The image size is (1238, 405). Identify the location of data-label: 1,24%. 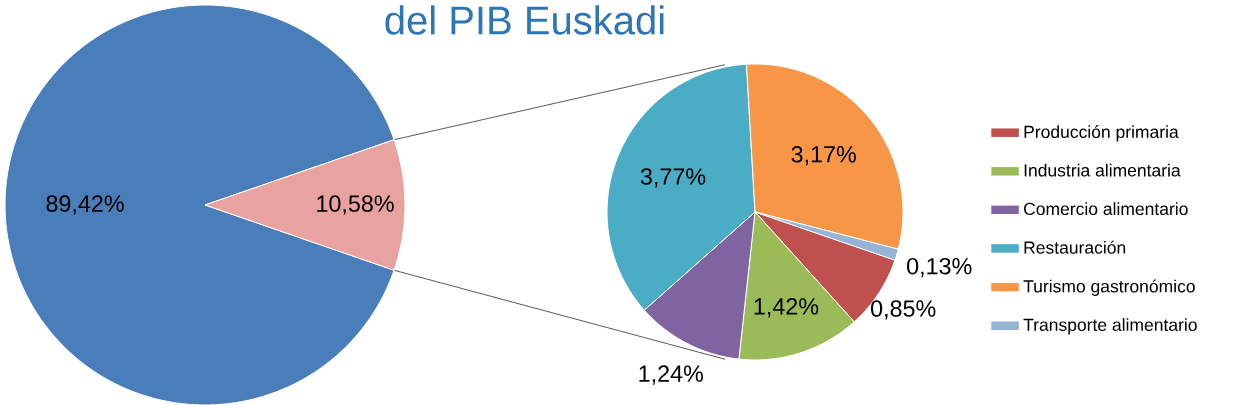
(671, 375).